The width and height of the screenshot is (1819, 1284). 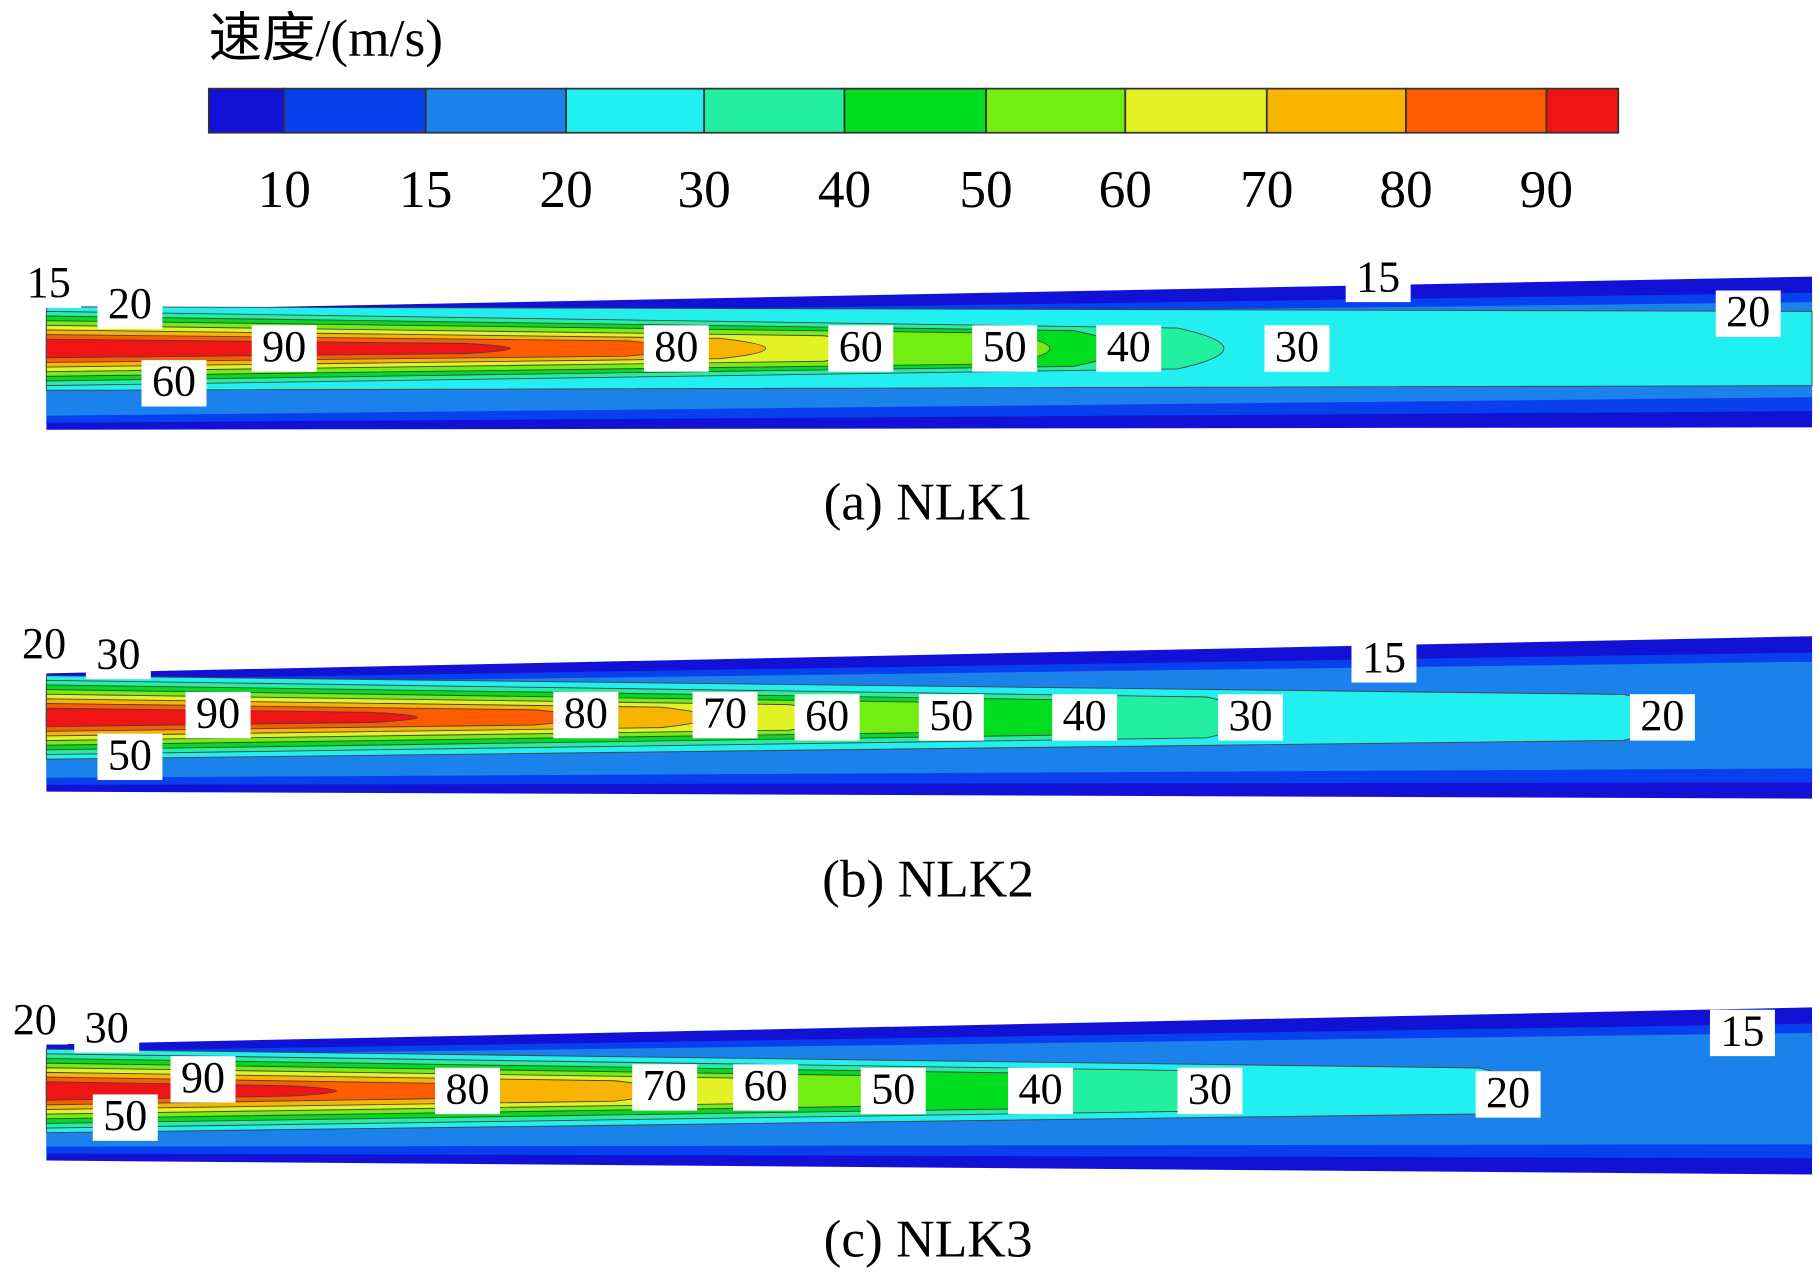 I want to click on contour-panel: 20 30 90 80 70 60 50 40 30 15 20 50, so click(x=912, y=709).